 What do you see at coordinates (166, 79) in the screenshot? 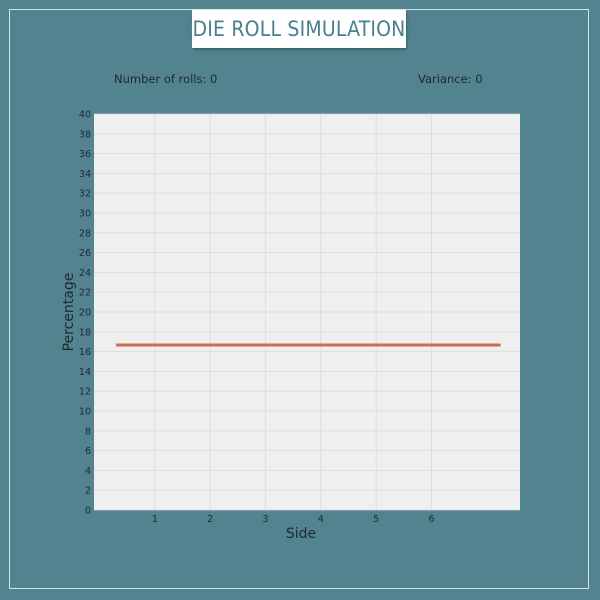
I see `rolls-count-label: Number of rolls: 0` at bounding box center [166, 79].